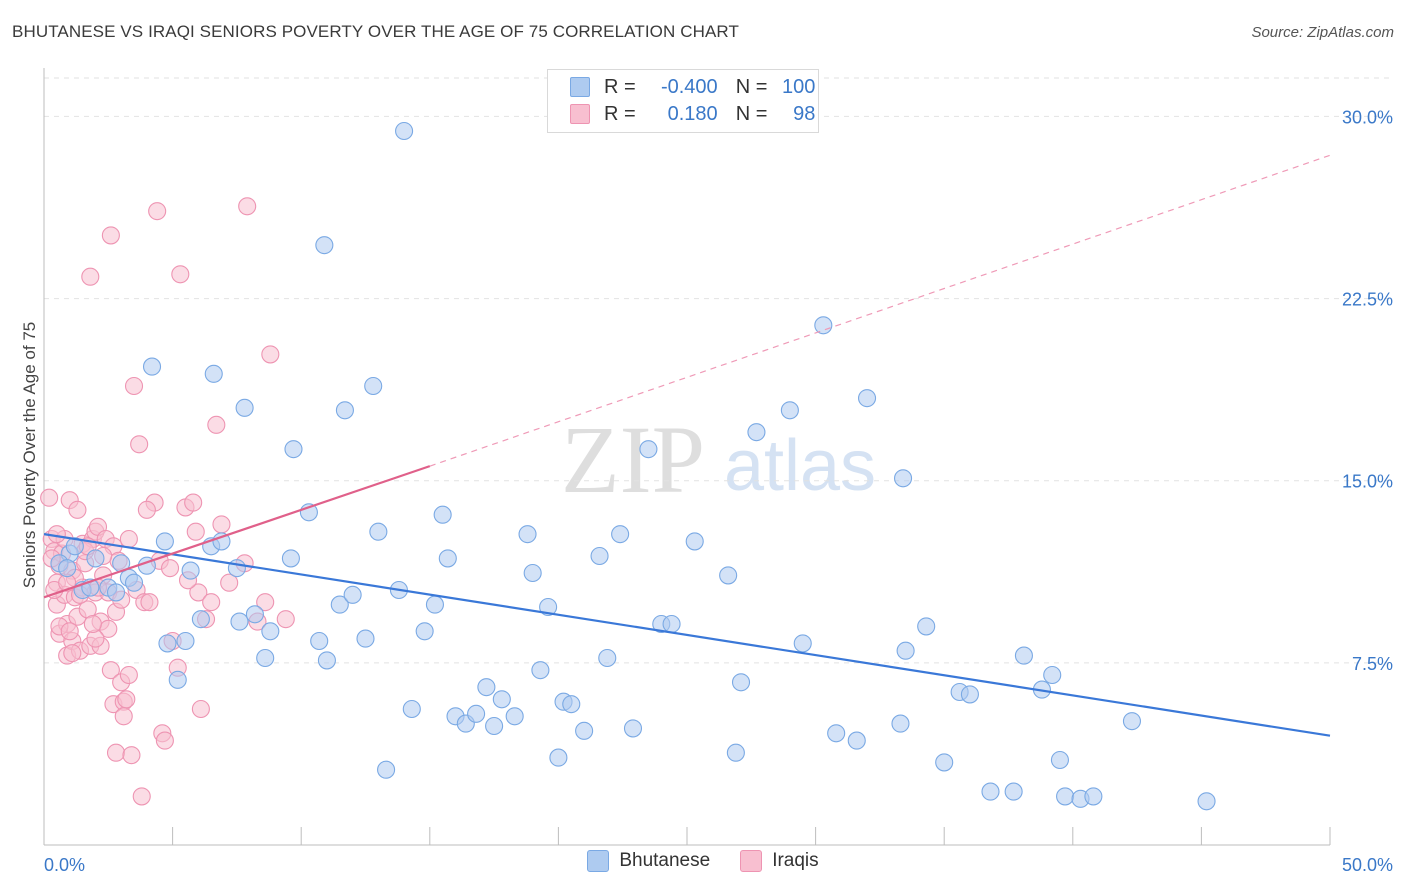 The width and height of the screenshot is (1406, 892). I want to click on n-value: 100, so click(799, 86).